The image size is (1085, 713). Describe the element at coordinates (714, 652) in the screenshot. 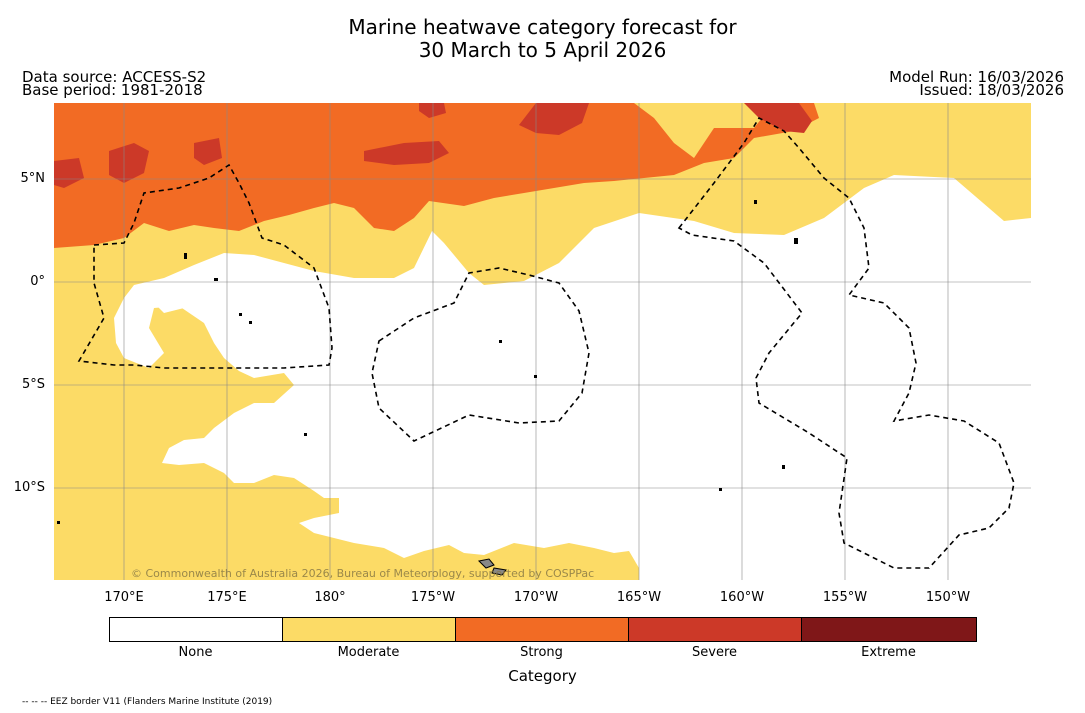

I see `legend-label-severe: Severe` at that location.